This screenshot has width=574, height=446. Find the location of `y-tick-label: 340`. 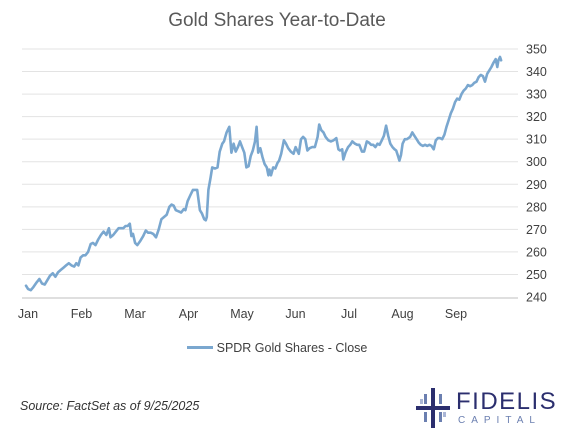

y-tick-label: 340 is located at coordinates (536, 72).